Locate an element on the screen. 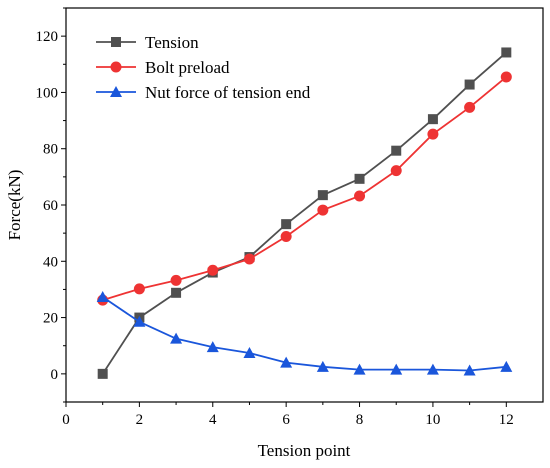 The width and height of the screenshot is (550, 468). x-tick-label: 6 is located at coordinates (286, 420).